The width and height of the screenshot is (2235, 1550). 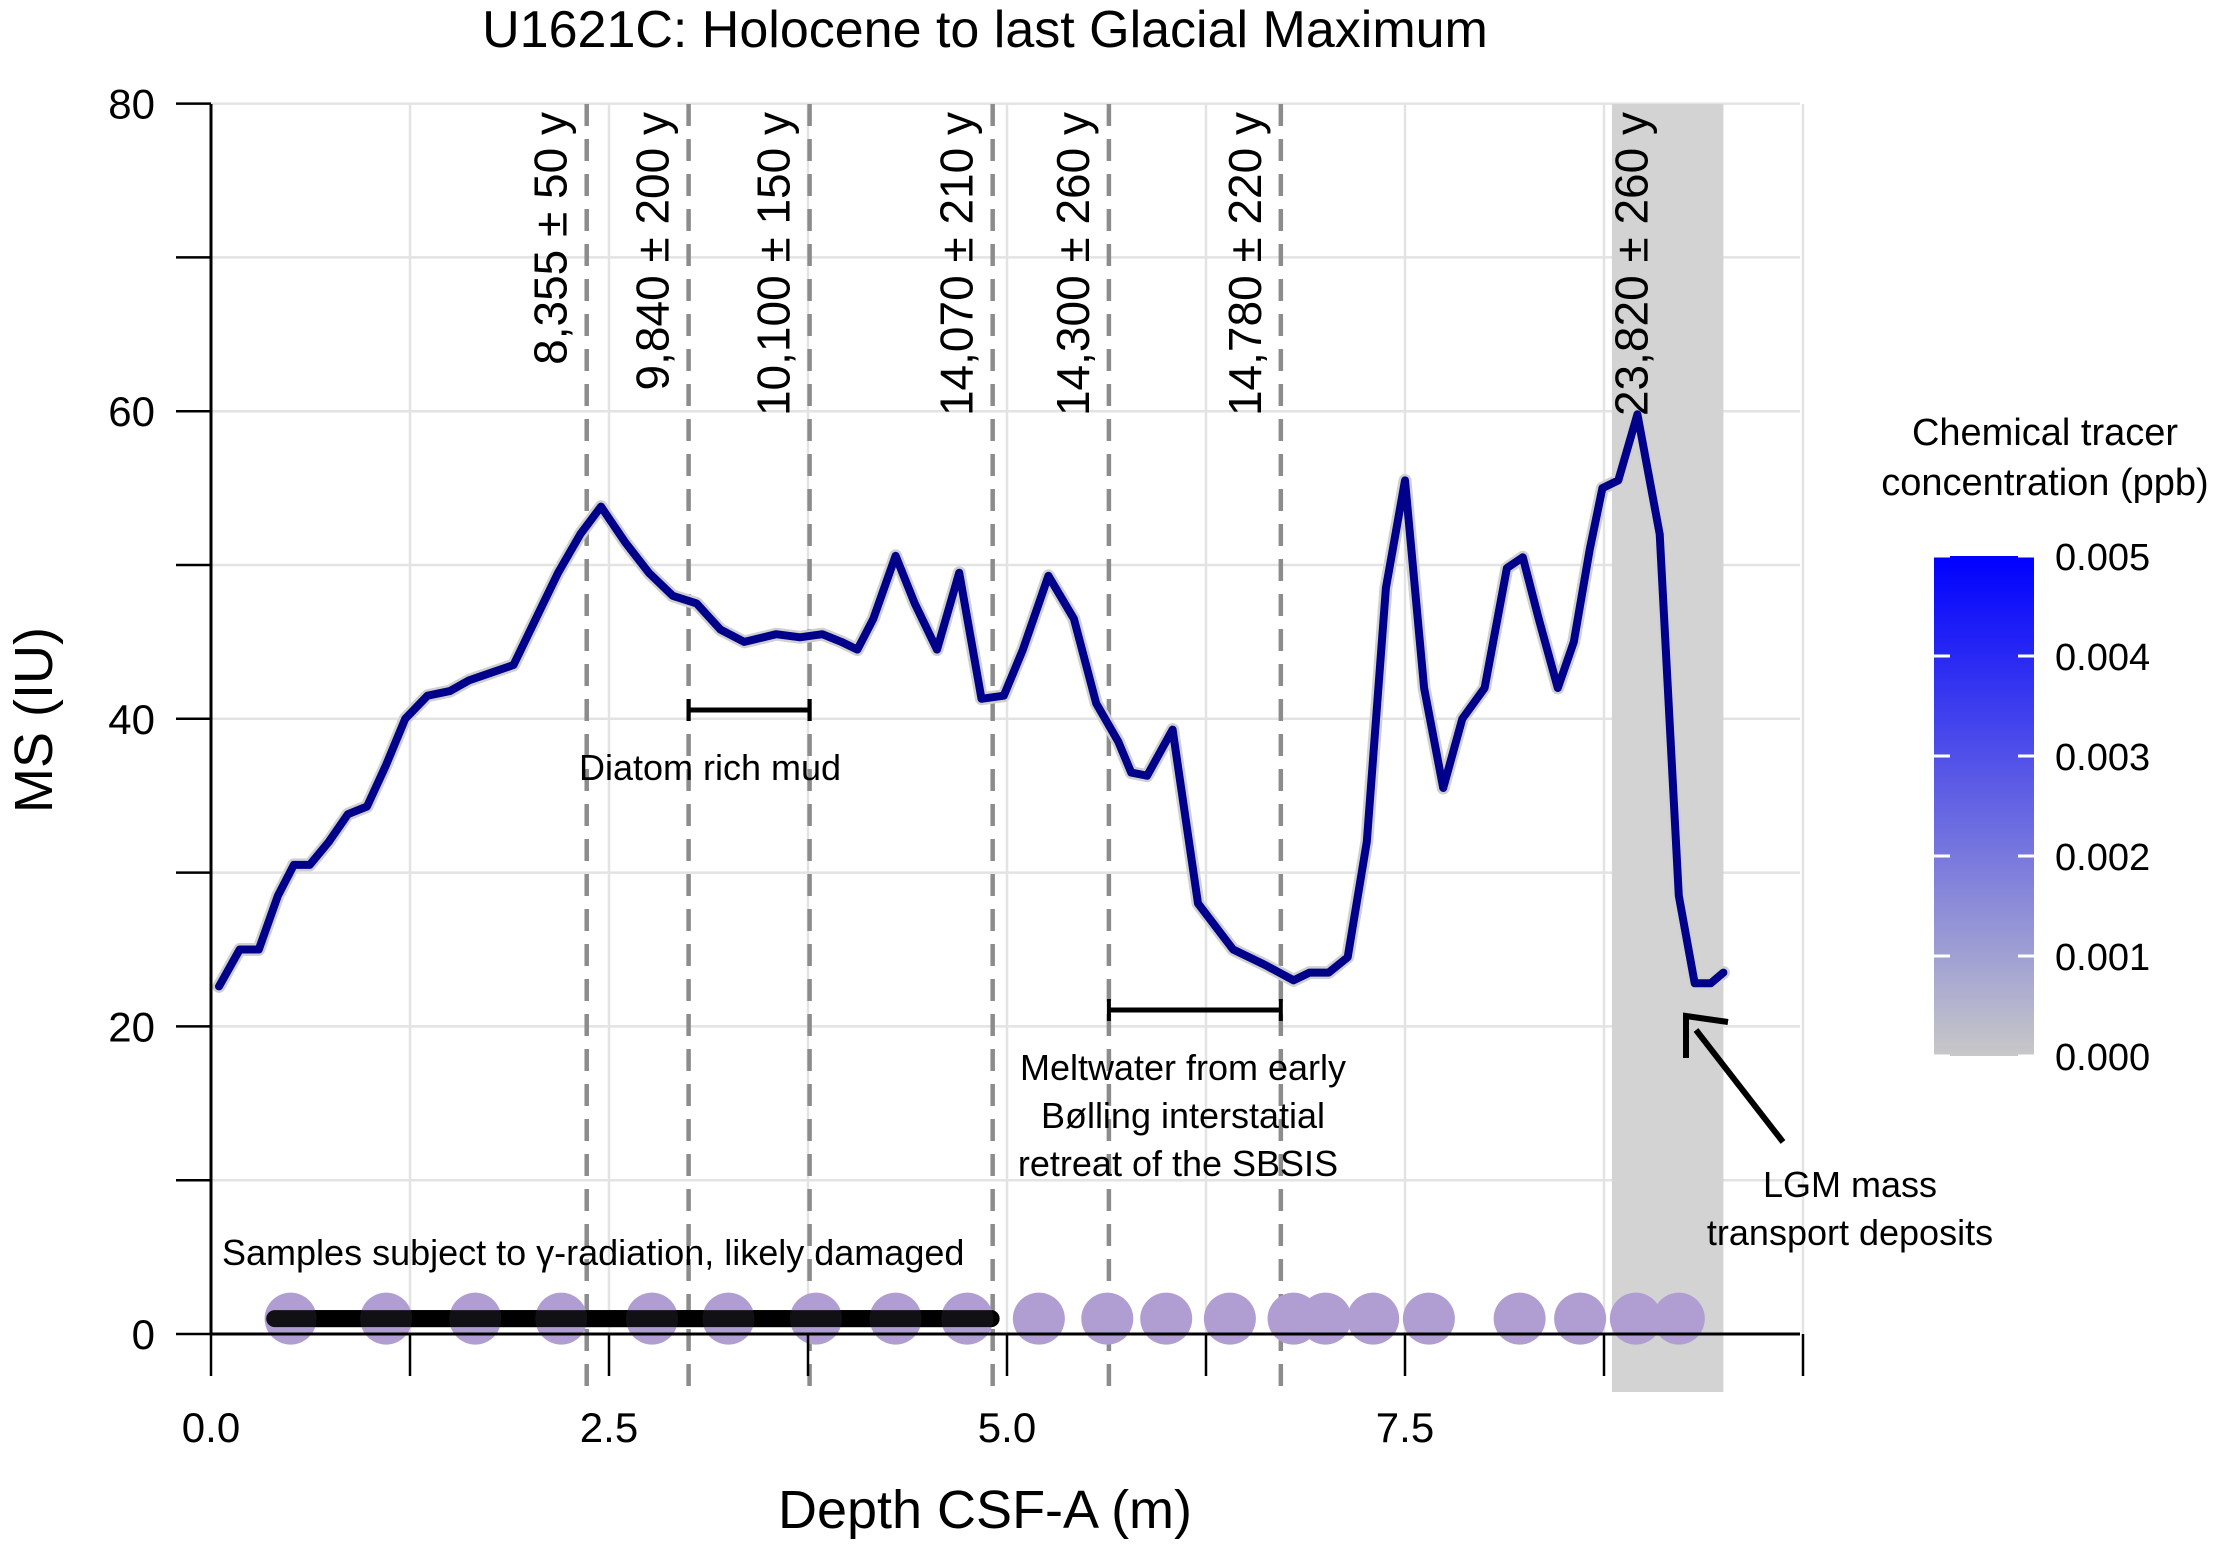 What do you see at coordinates (1405, 1427) in the screenshot?
I see `x-tick-label: 7.5` at bounding box center [1405, 1427].